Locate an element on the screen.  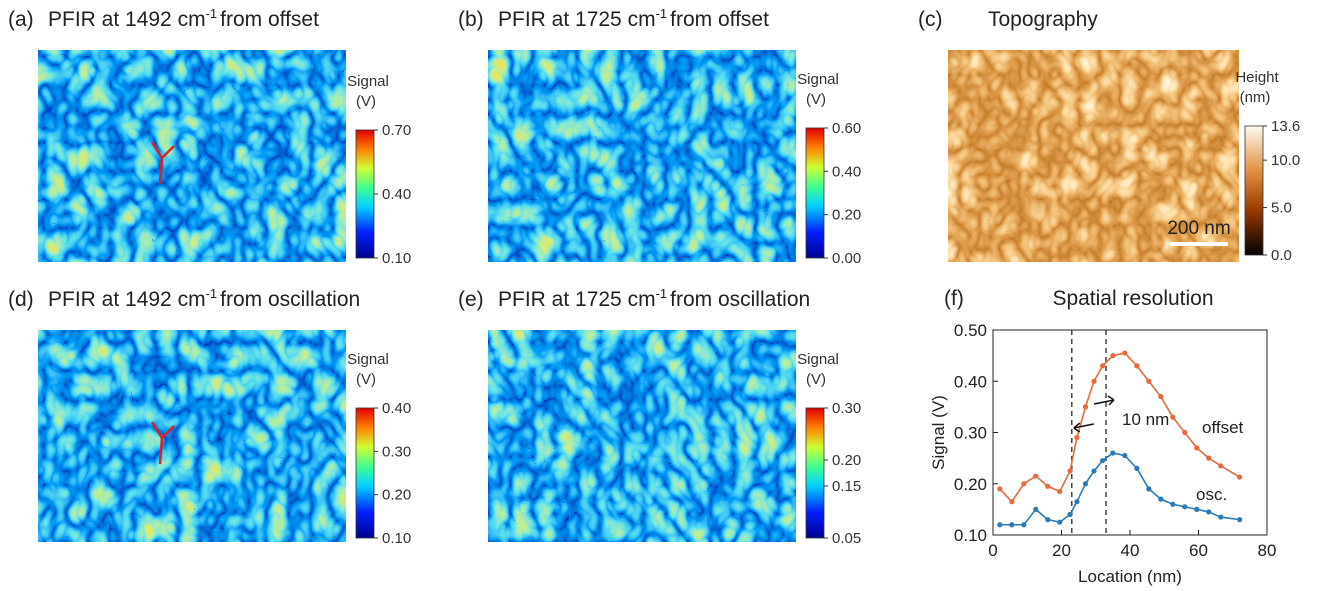
colorbar-tick-label: 0.05 is located at coordinates (846, 538).